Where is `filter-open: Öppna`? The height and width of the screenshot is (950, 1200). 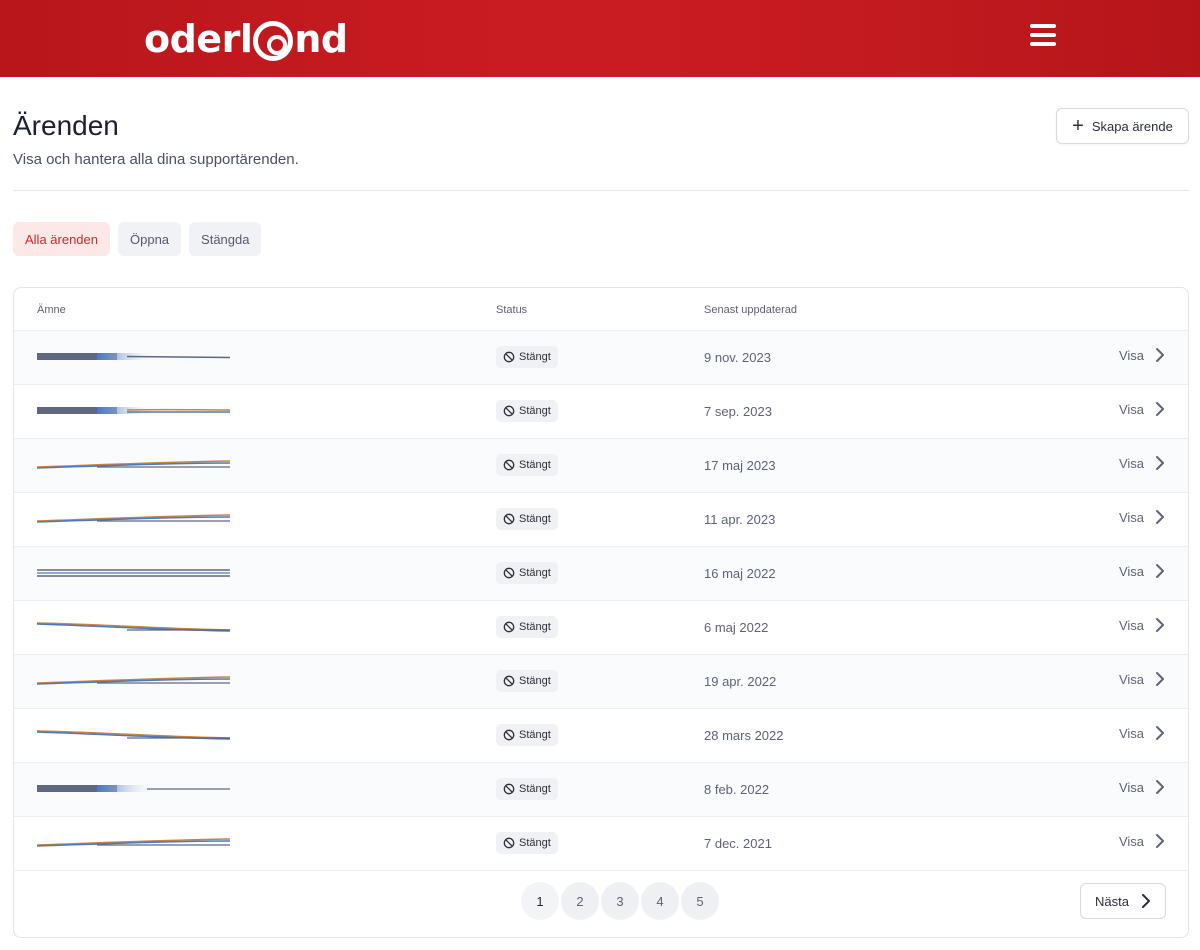 filter-open: Öppna is located at coordinates (150, 239).